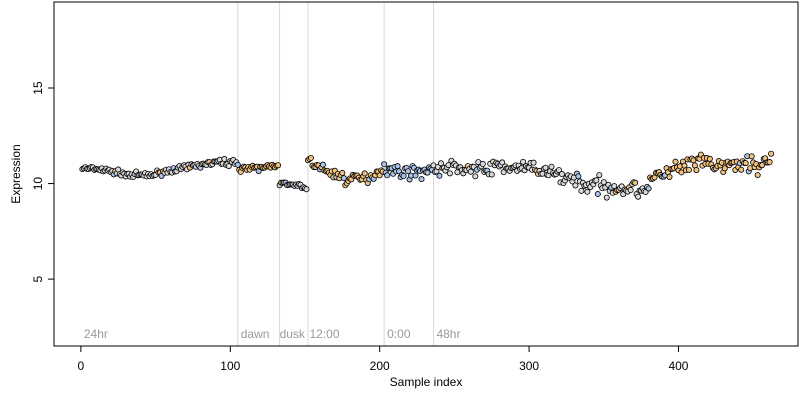 Image resolution: width=800 pixels, height=400 pixels. What do you see at coordinates (96, 334) in the screenshot?
I see `annotation-label: 24hr` at bounding box center [96, 334].